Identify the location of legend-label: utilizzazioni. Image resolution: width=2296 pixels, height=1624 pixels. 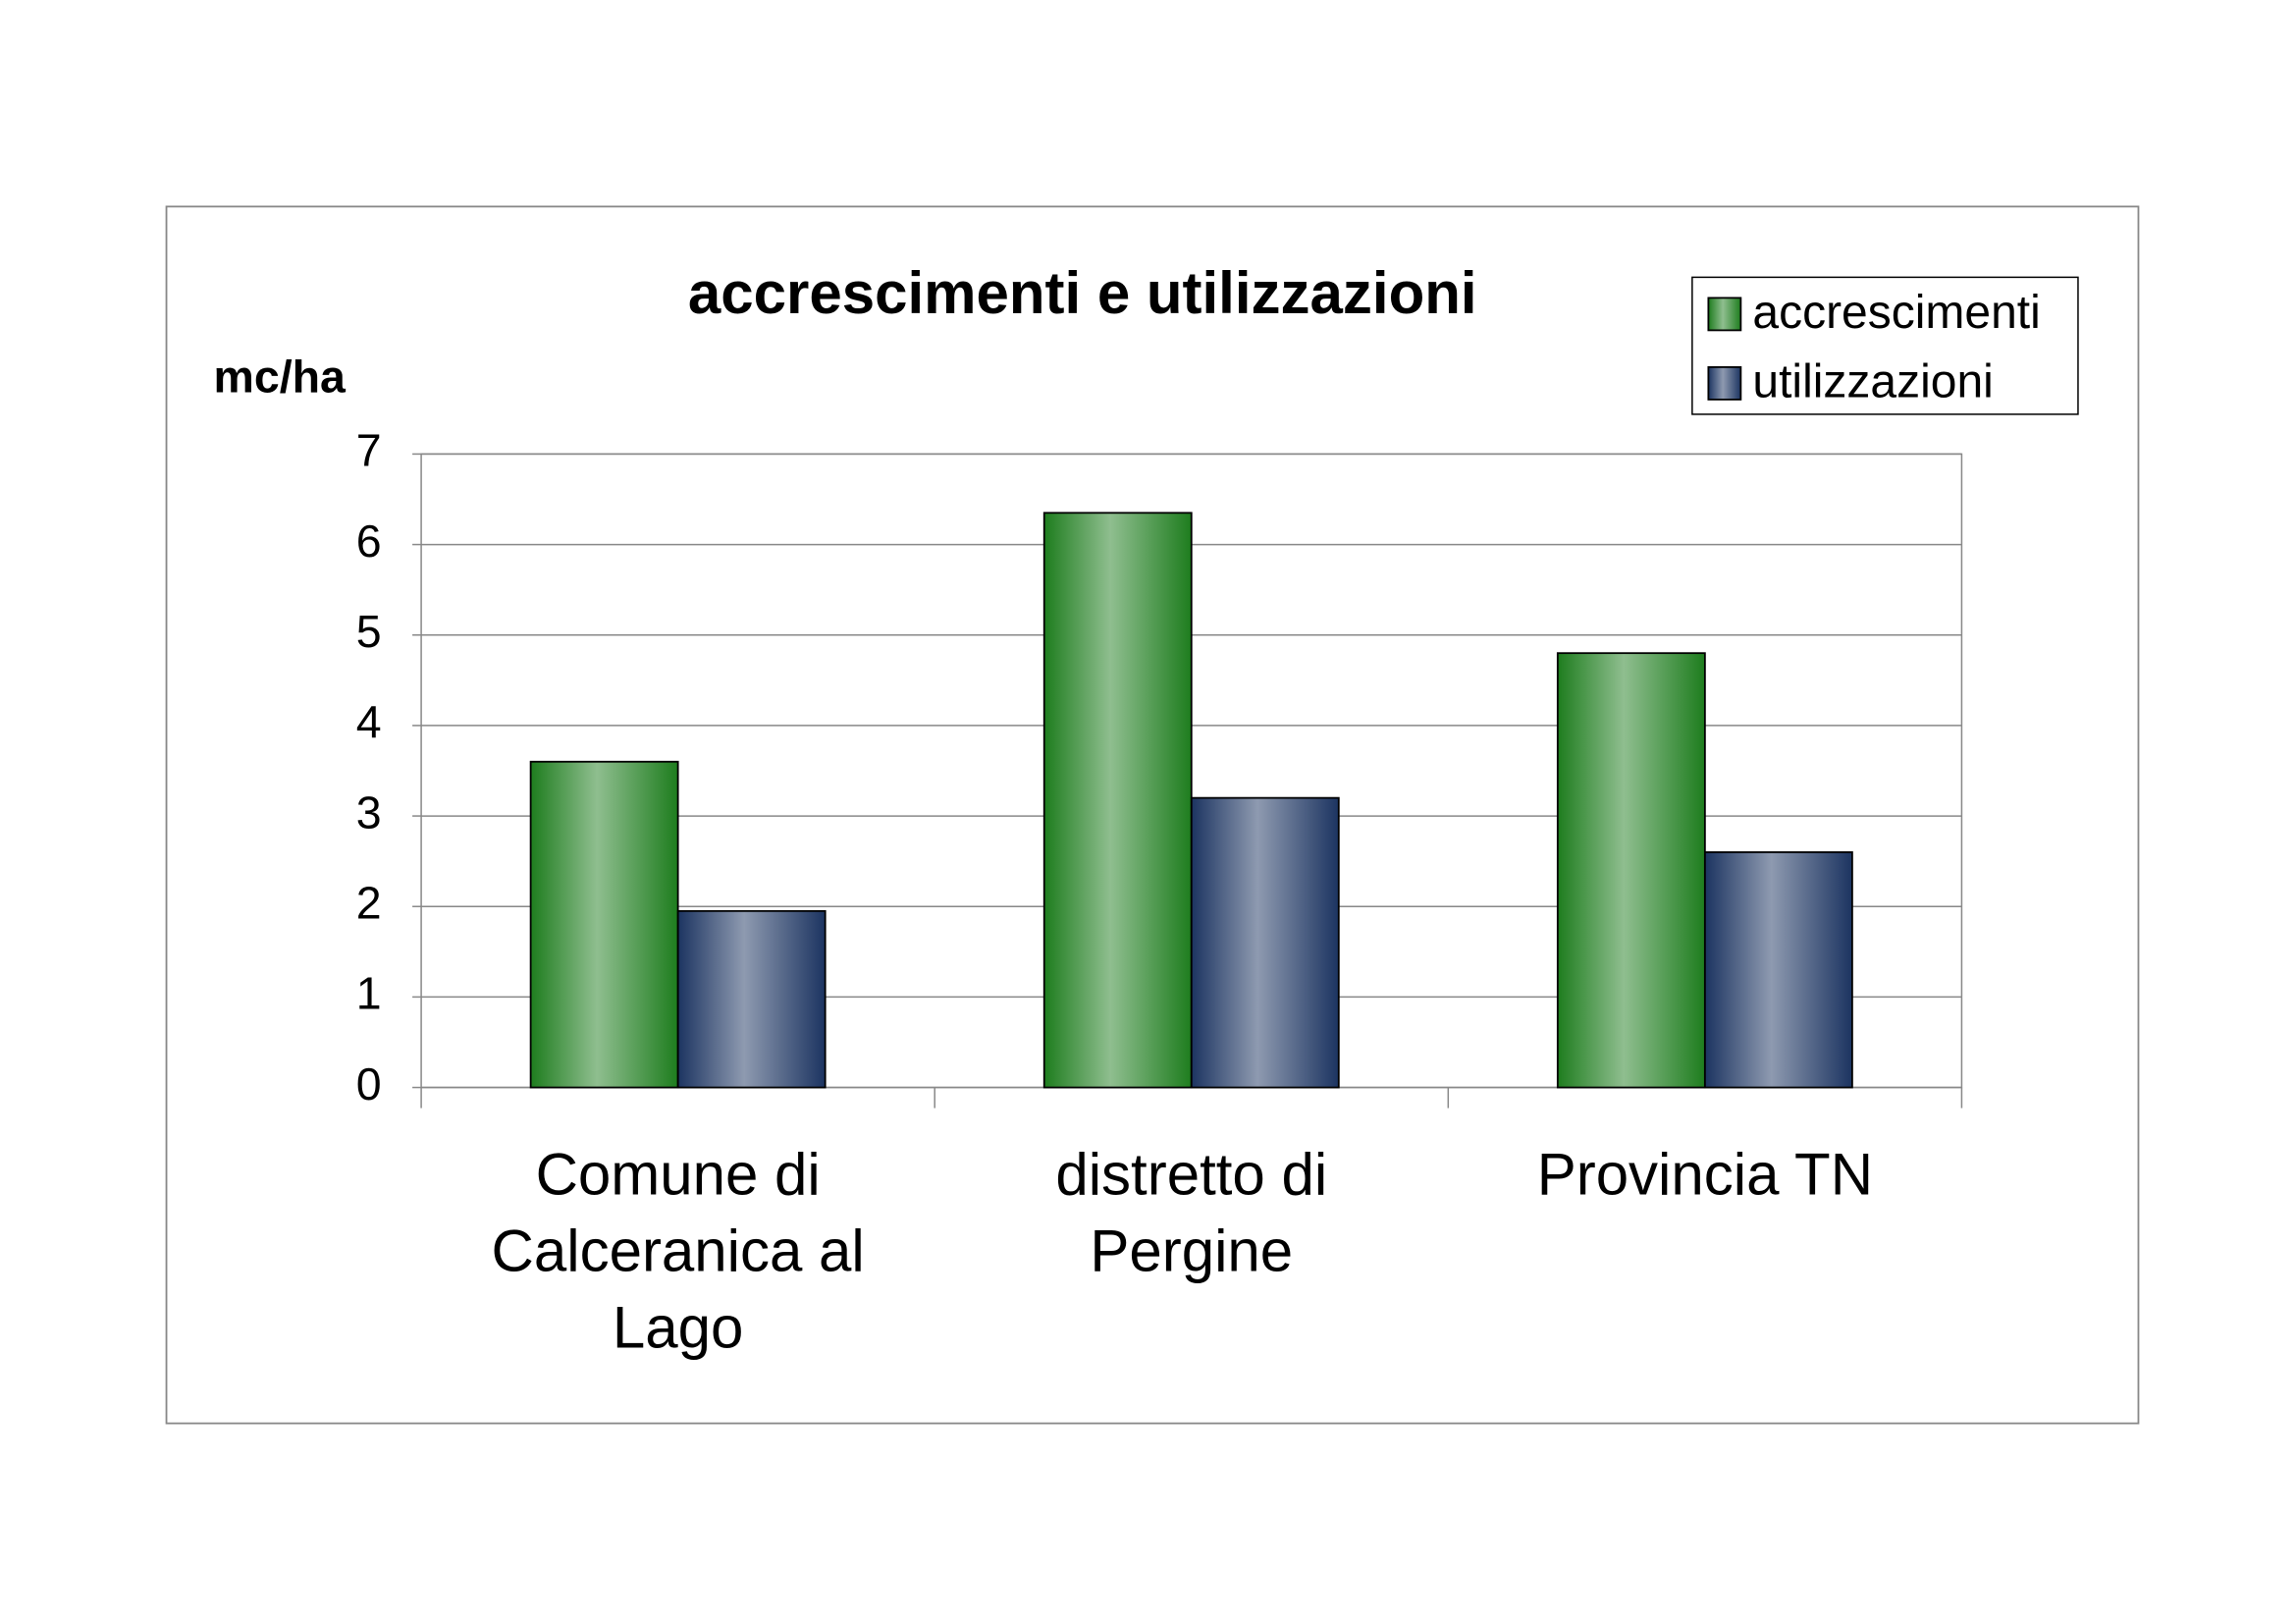
(1873, 382).